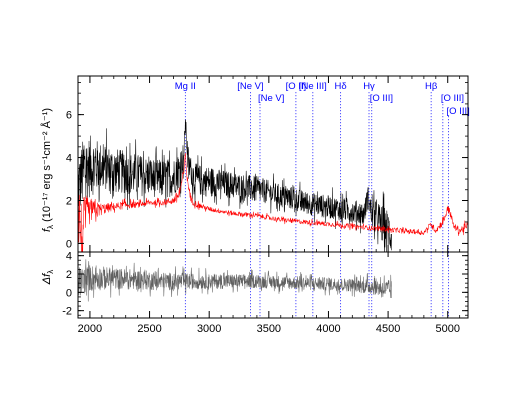 Image resolution: width=526 pixels, height=407 pixels. I want to click on line-label-8: Hβ, so click(431, 86).